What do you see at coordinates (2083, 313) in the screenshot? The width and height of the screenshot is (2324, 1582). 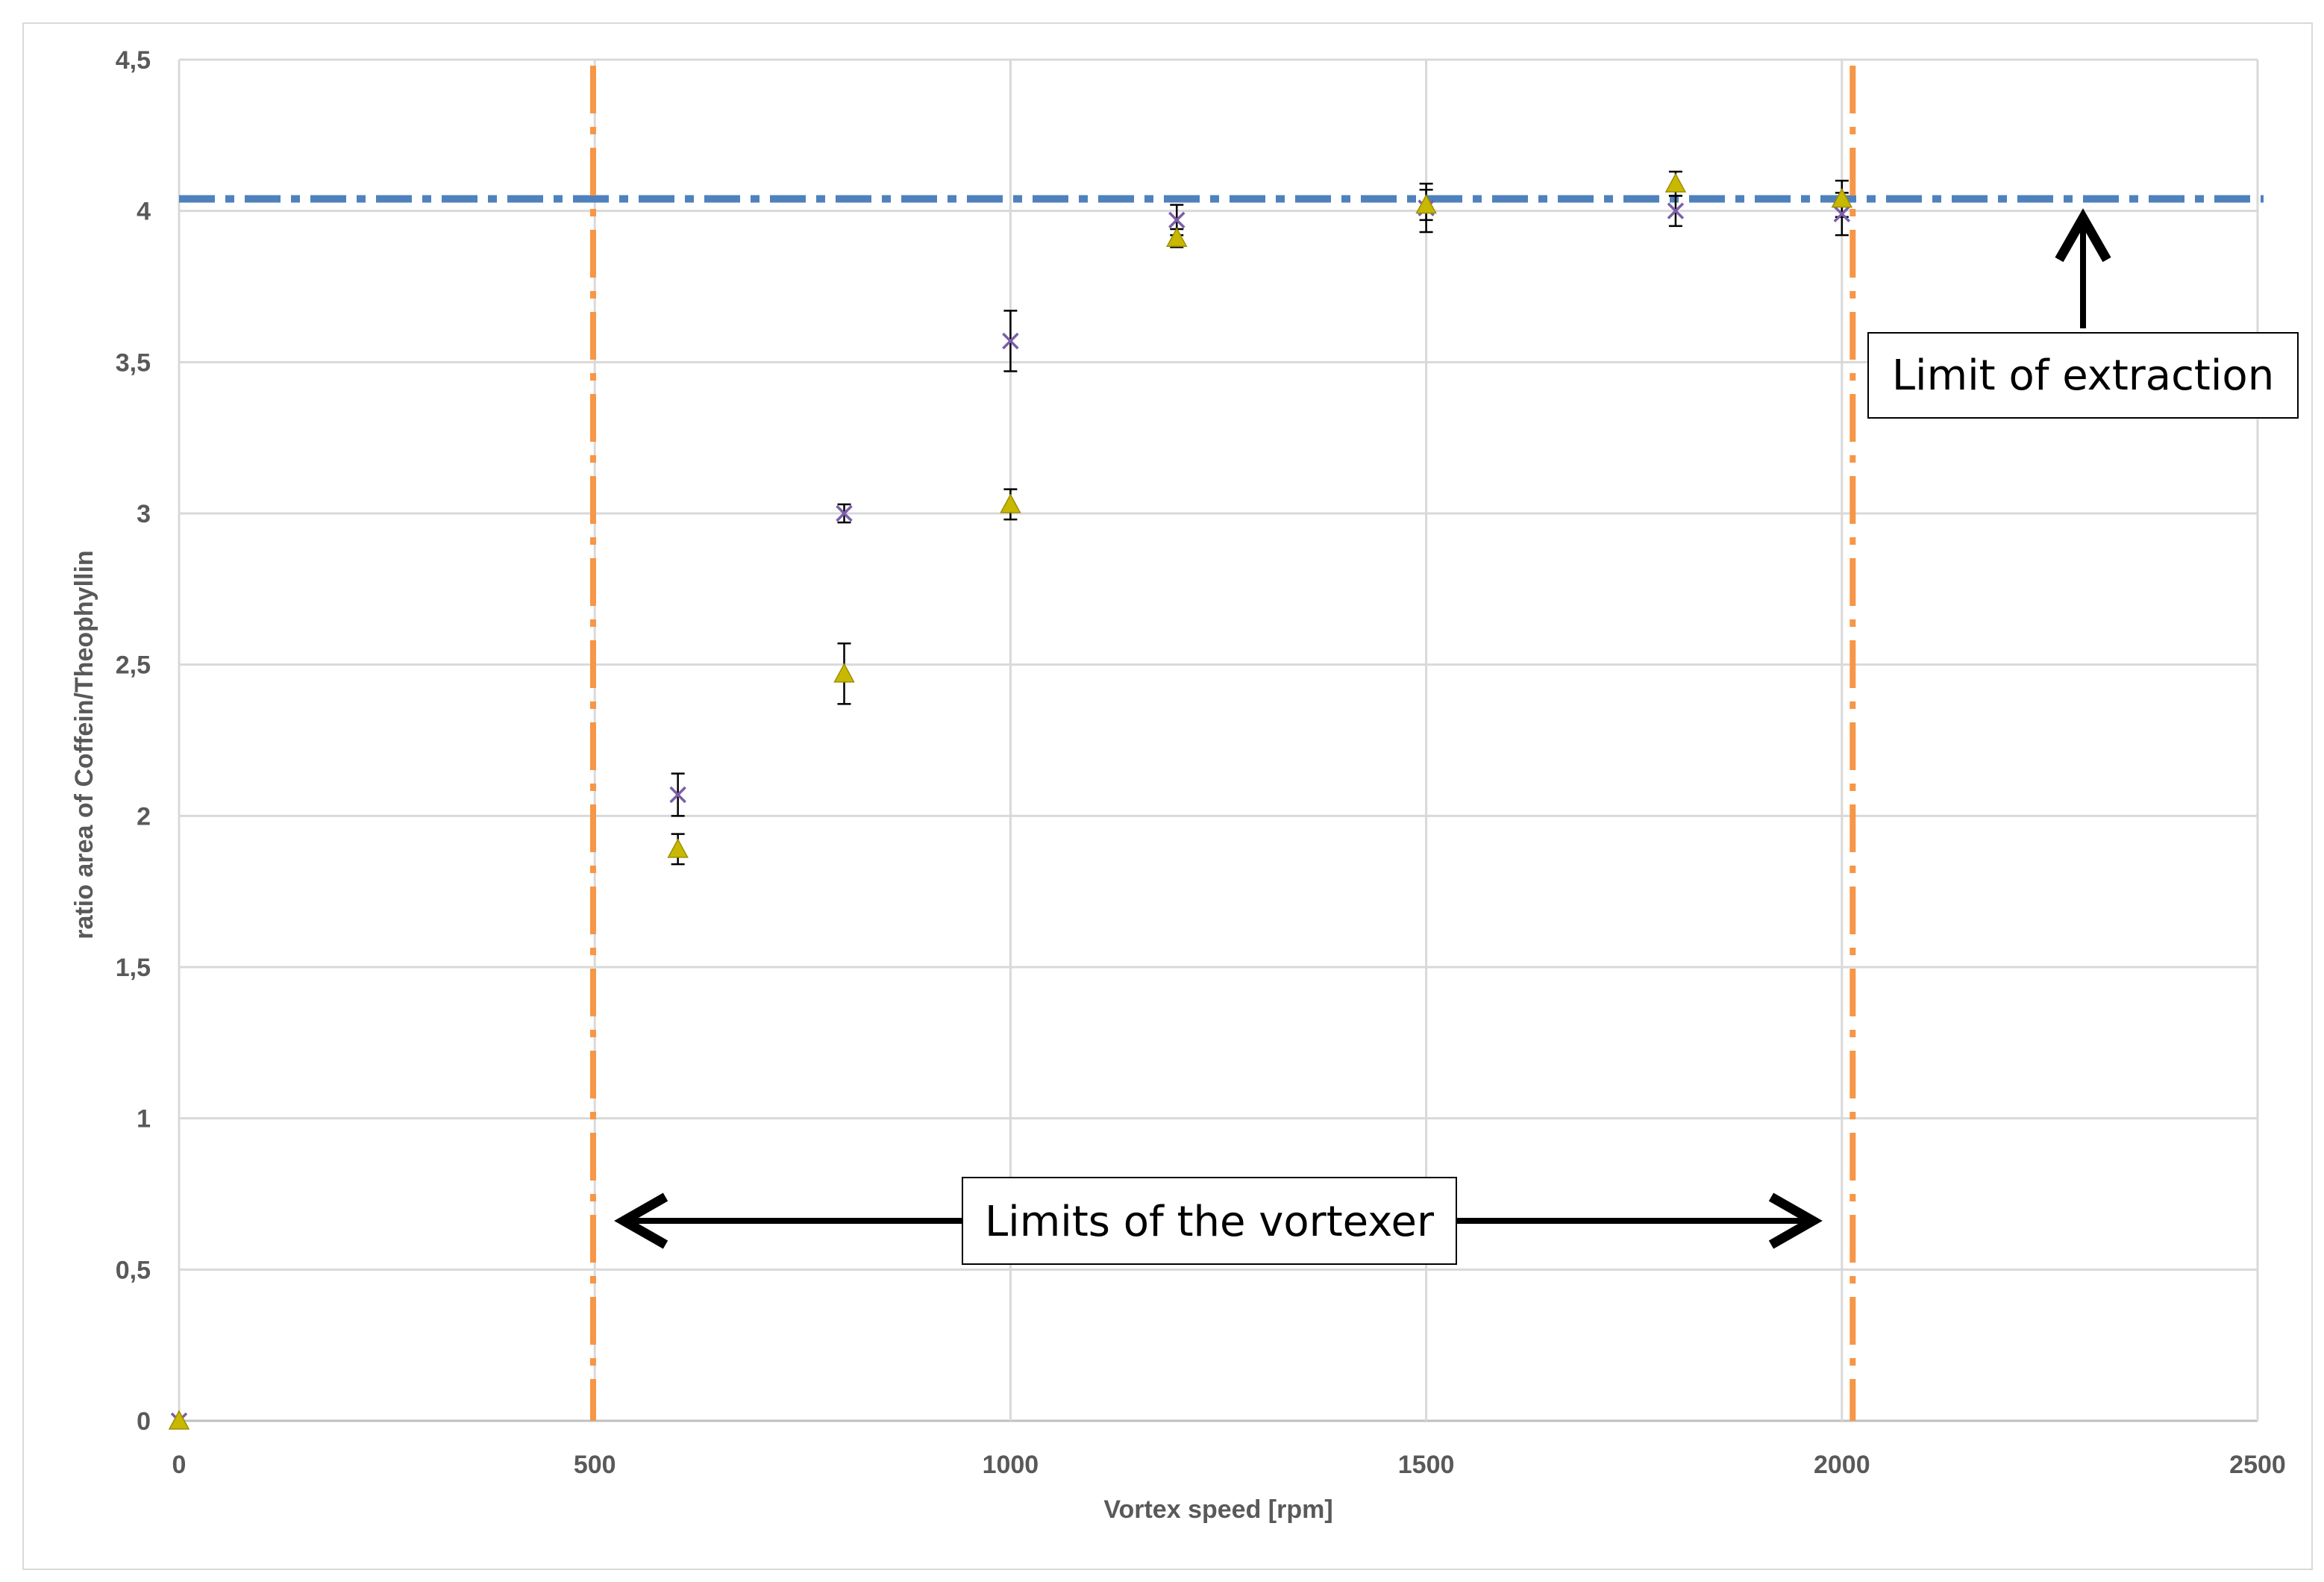 I see `extraction-limit-callout: Limit of extraction` at bounding box center [2083, 313].